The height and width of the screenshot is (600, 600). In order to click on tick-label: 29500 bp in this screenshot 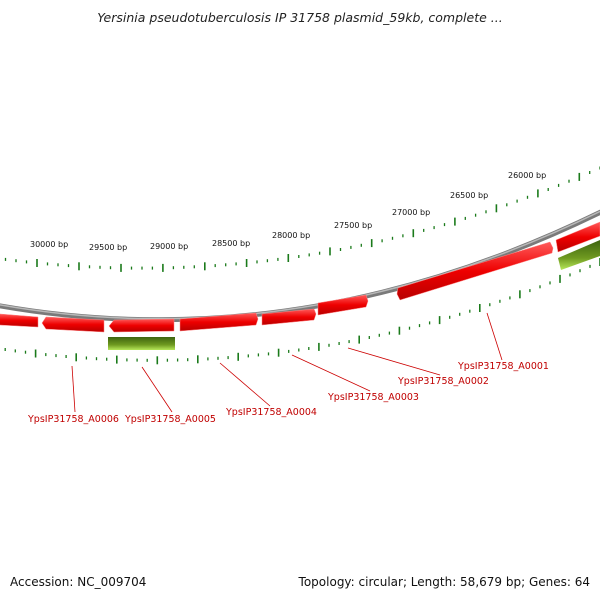, I will do `click(108, 247)`.